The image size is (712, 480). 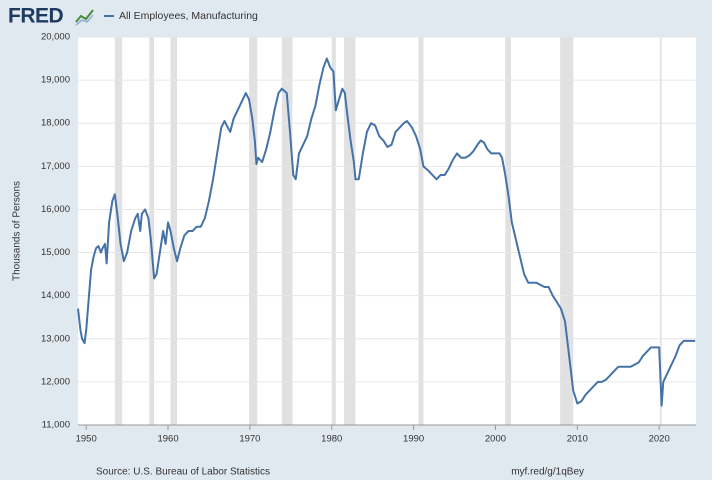 What do you see at coordinates (413, 439) in the screenshot?
I see `x-tick-label: 1990` at bounding box center [413, 439].